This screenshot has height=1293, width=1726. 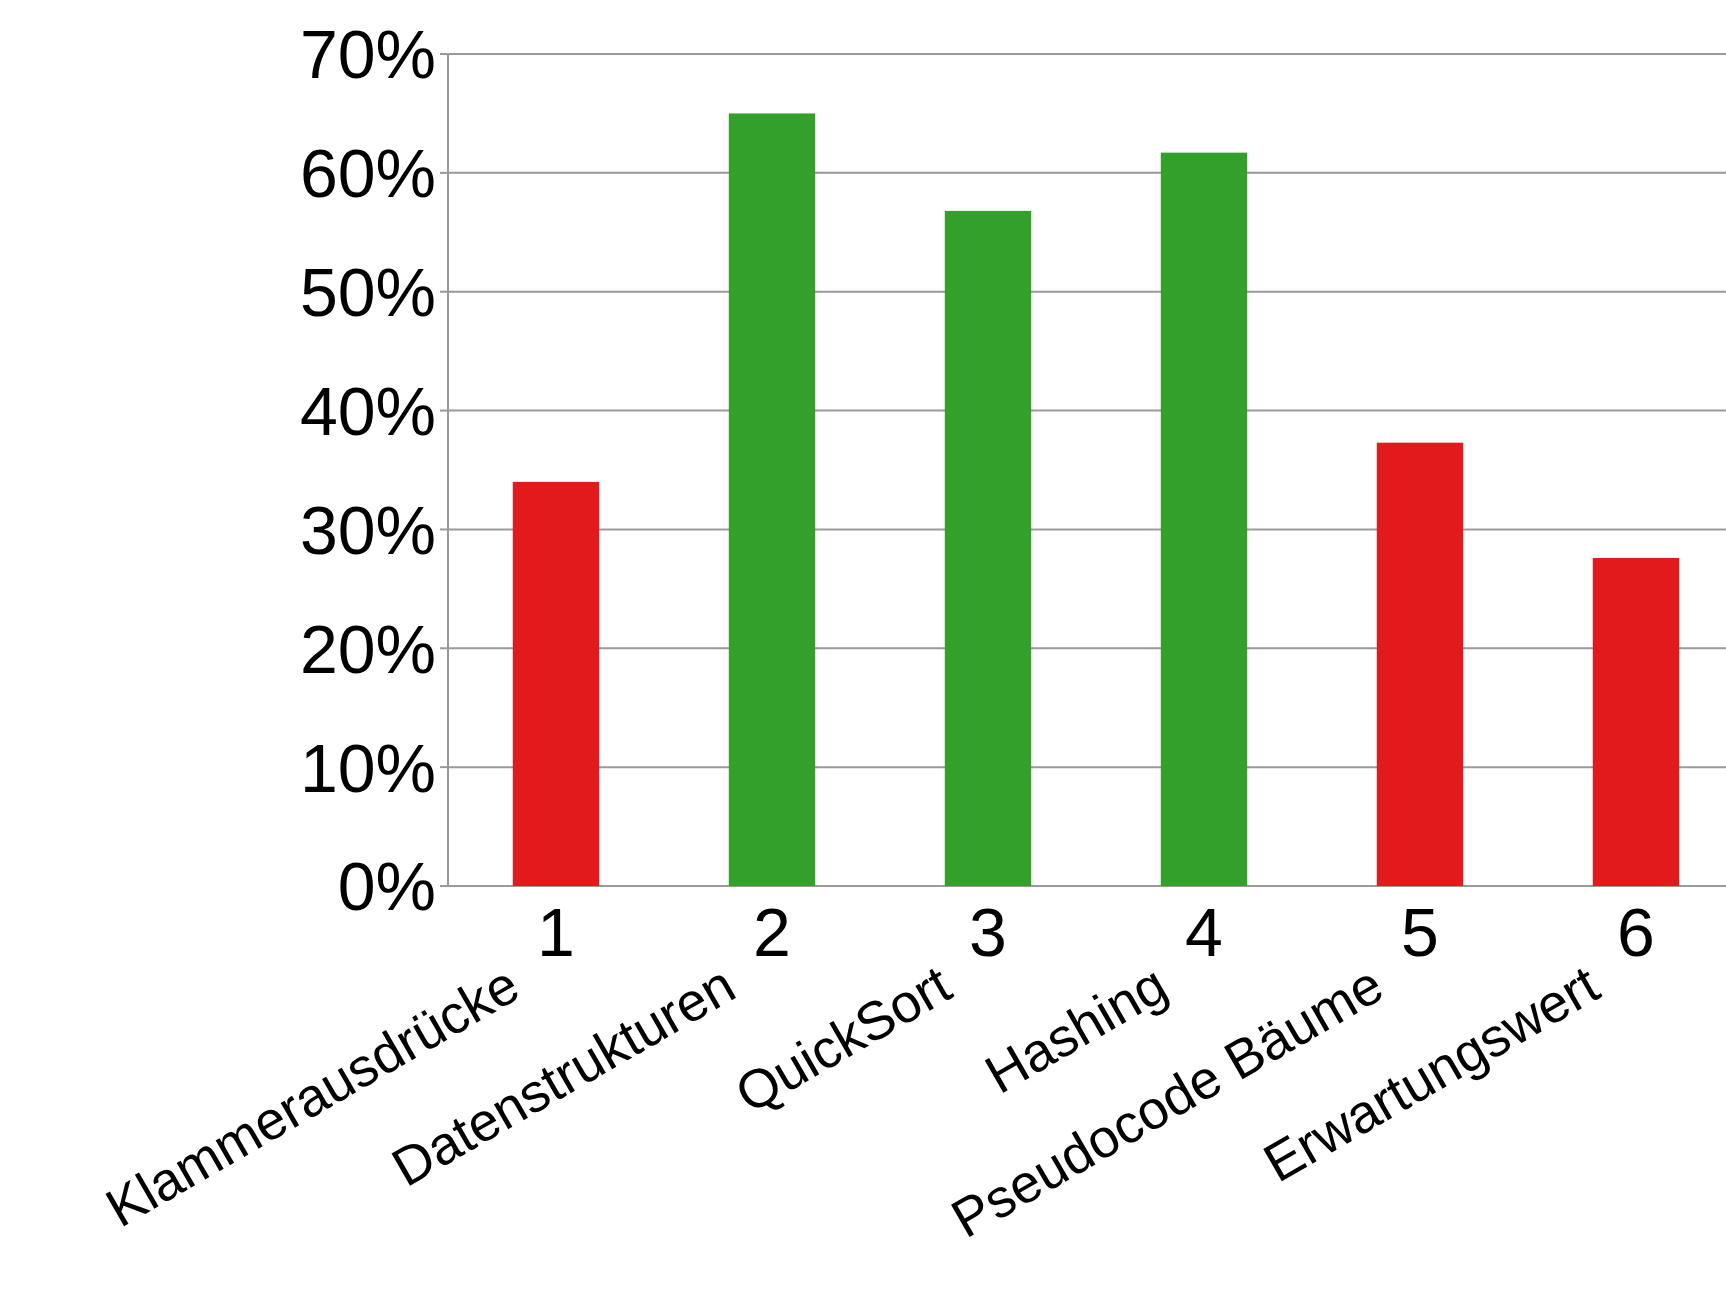 What do you see at coordinates (367, 529) in the screenshot?
I see `y-tick-label: 30%` at bounding box center [367, 529].